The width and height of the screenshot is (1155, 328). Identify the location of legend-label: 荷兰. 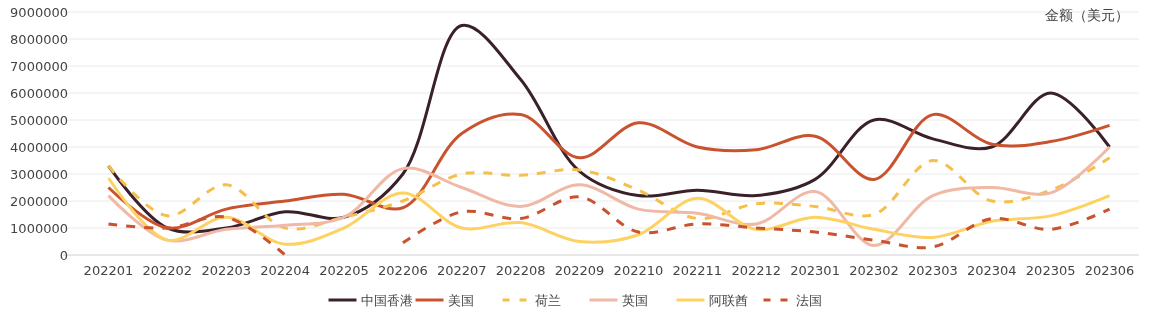
(547, 300).